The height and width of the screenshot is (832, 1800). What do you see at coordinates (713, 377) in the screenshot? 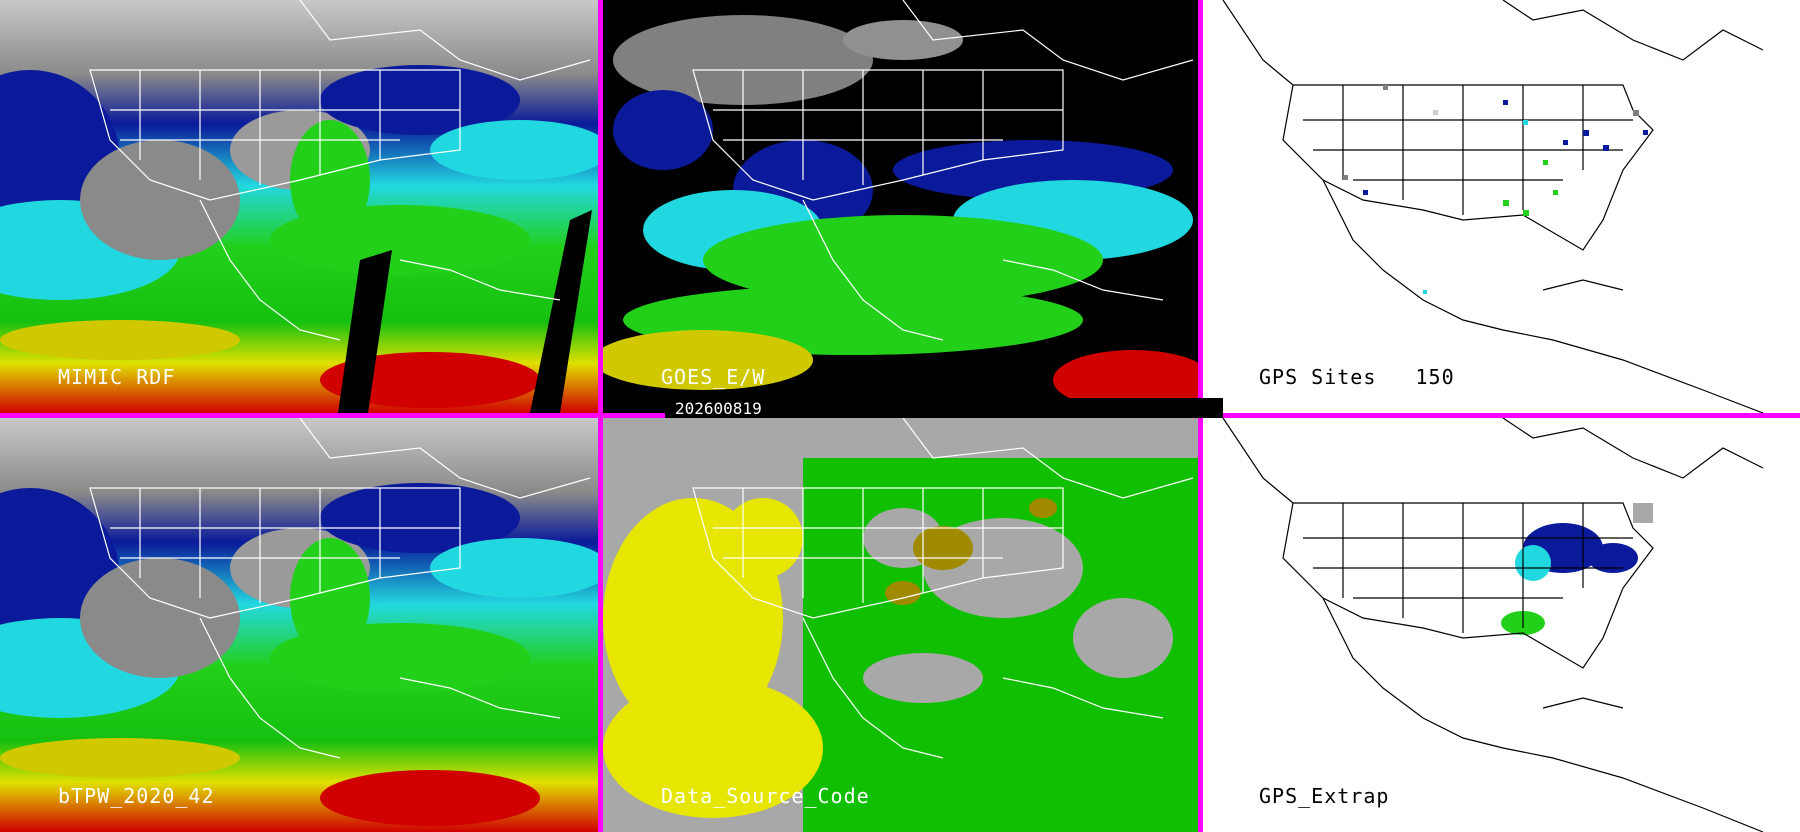
I see `panel-label: GOES_E/W` at bounding box center [713, 377].